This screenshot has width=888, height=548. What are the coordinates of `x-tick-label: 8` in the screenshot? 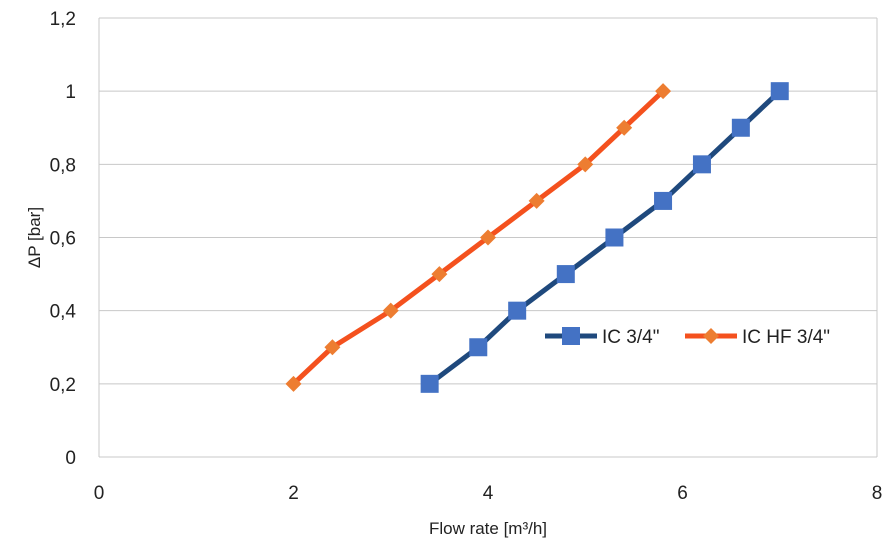 It's located at (877, 493).